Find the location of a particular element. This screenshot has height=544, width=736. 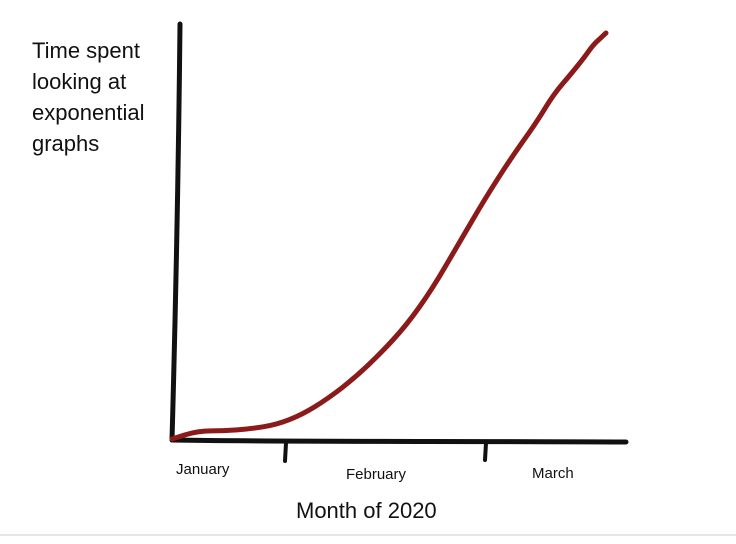

y-axis-label-line: graphs is located at coordinates (65, 143).